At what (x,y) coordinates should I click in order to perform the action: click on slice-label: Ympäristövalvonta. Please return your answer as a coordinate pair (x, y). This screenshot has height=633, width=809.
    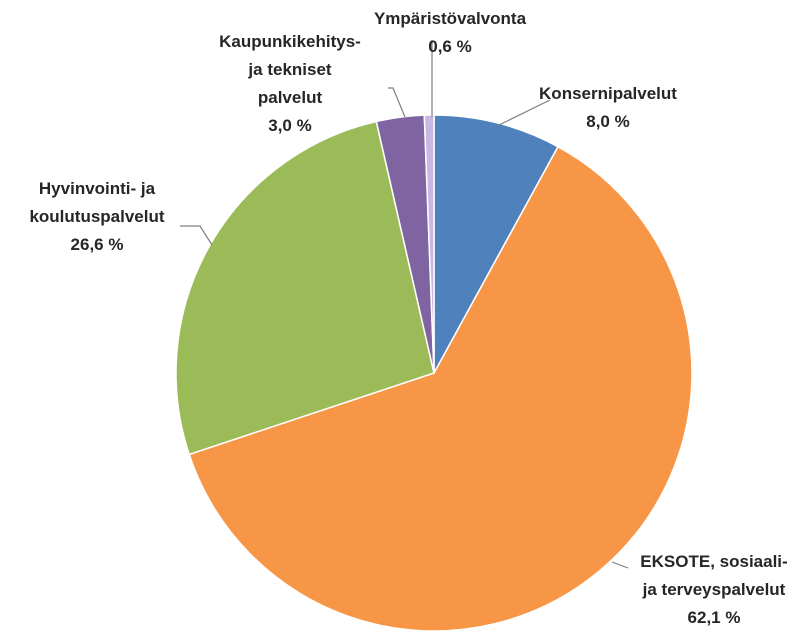
    Looking at the image, I should click on (450, 18).